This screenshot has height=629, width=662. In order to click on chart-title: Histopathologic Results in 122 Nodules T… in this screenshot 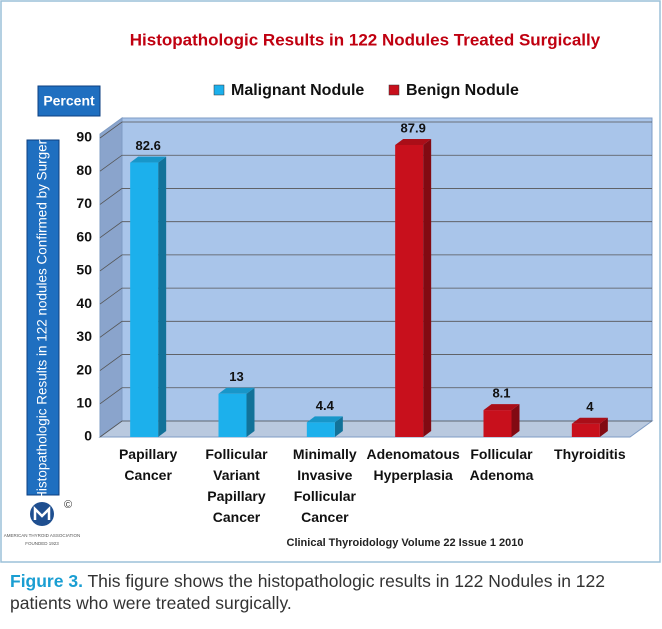, I will do `click(365, 39)`.